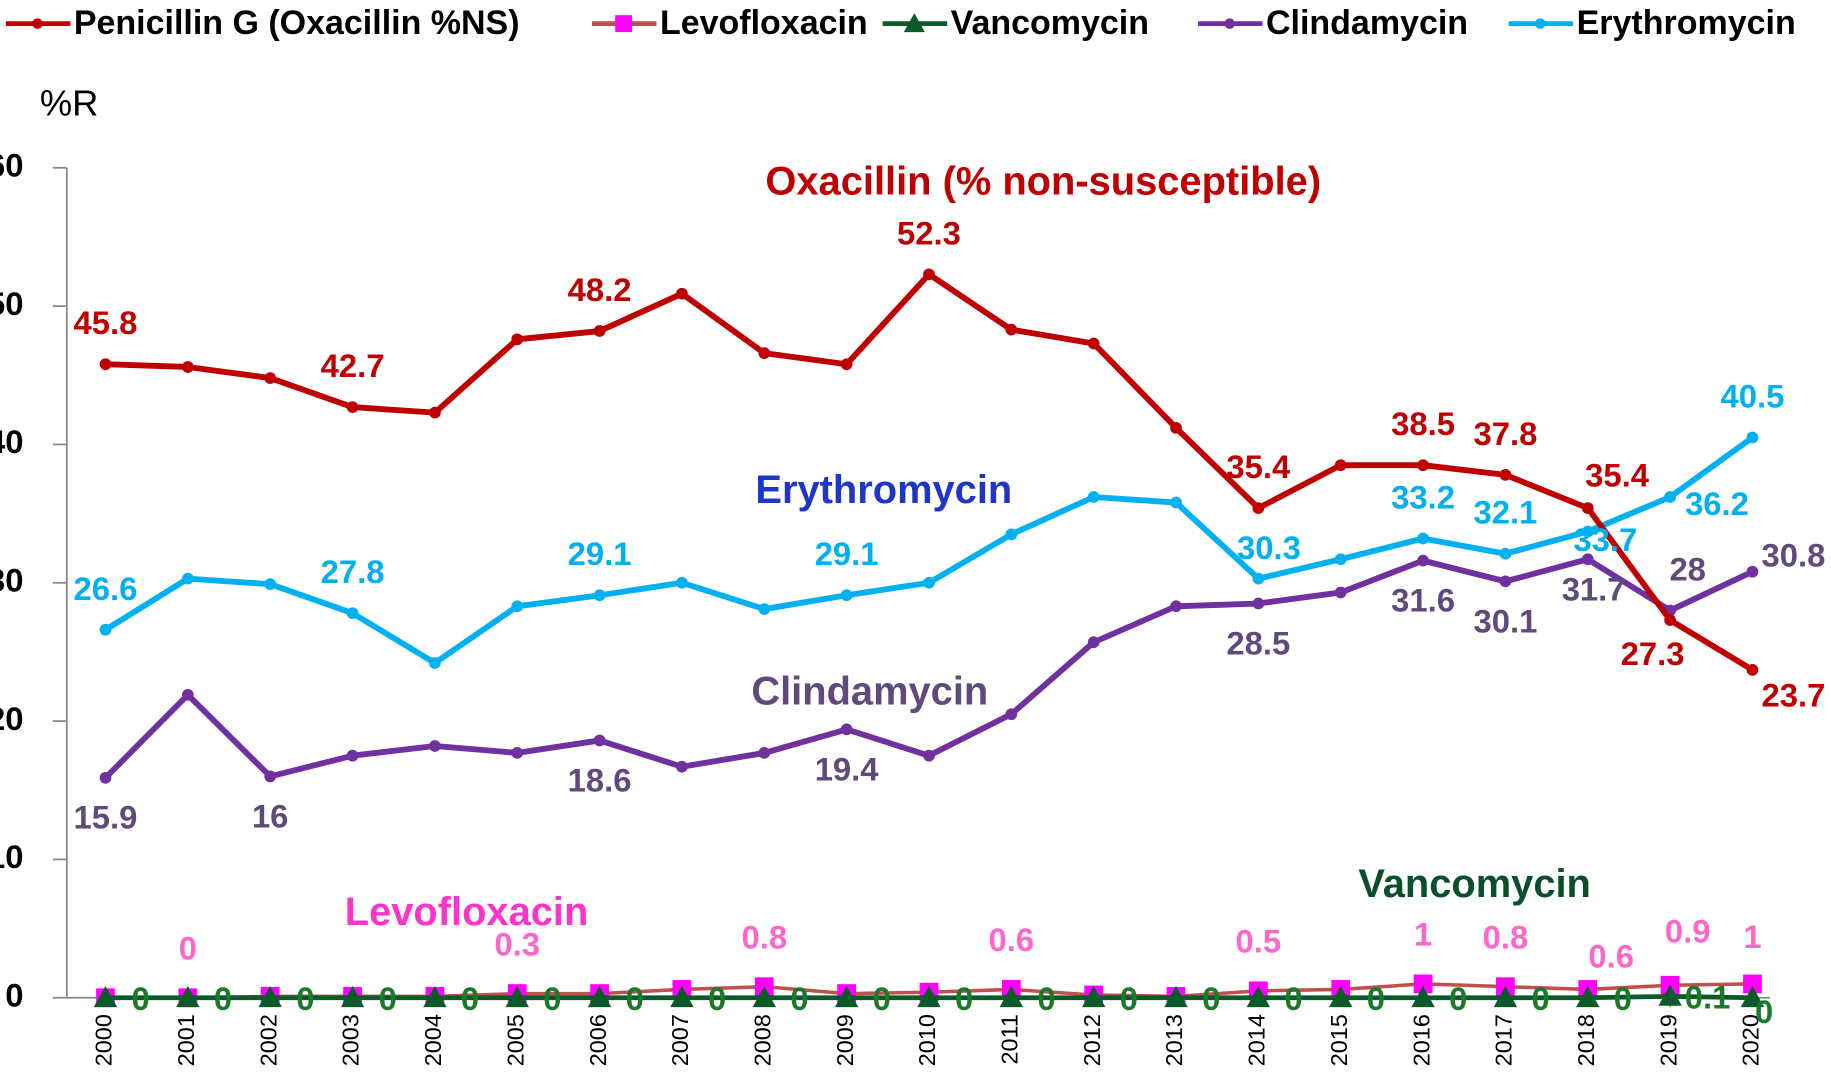 This screenshot has width=1831, height=1087. I want to click on data-label: 30.3, so click(1269, 547).